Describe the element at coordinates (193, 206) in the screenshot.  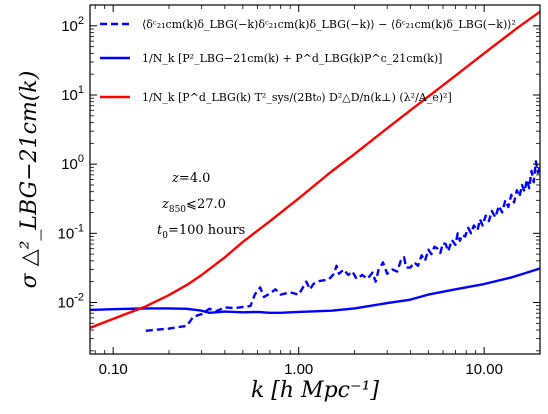
I see `annotation-2: z850⩽27.0` at that location.